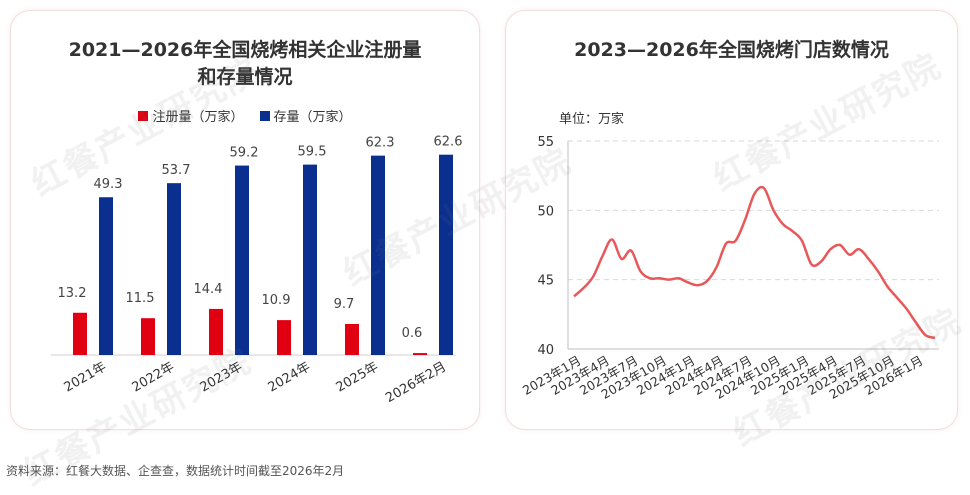 The image size is (970, 495). What do you see at coordinates (380, 143) in the screenshot?
I see `data-label-stock: 62.3` at bounding box center [380, 143].